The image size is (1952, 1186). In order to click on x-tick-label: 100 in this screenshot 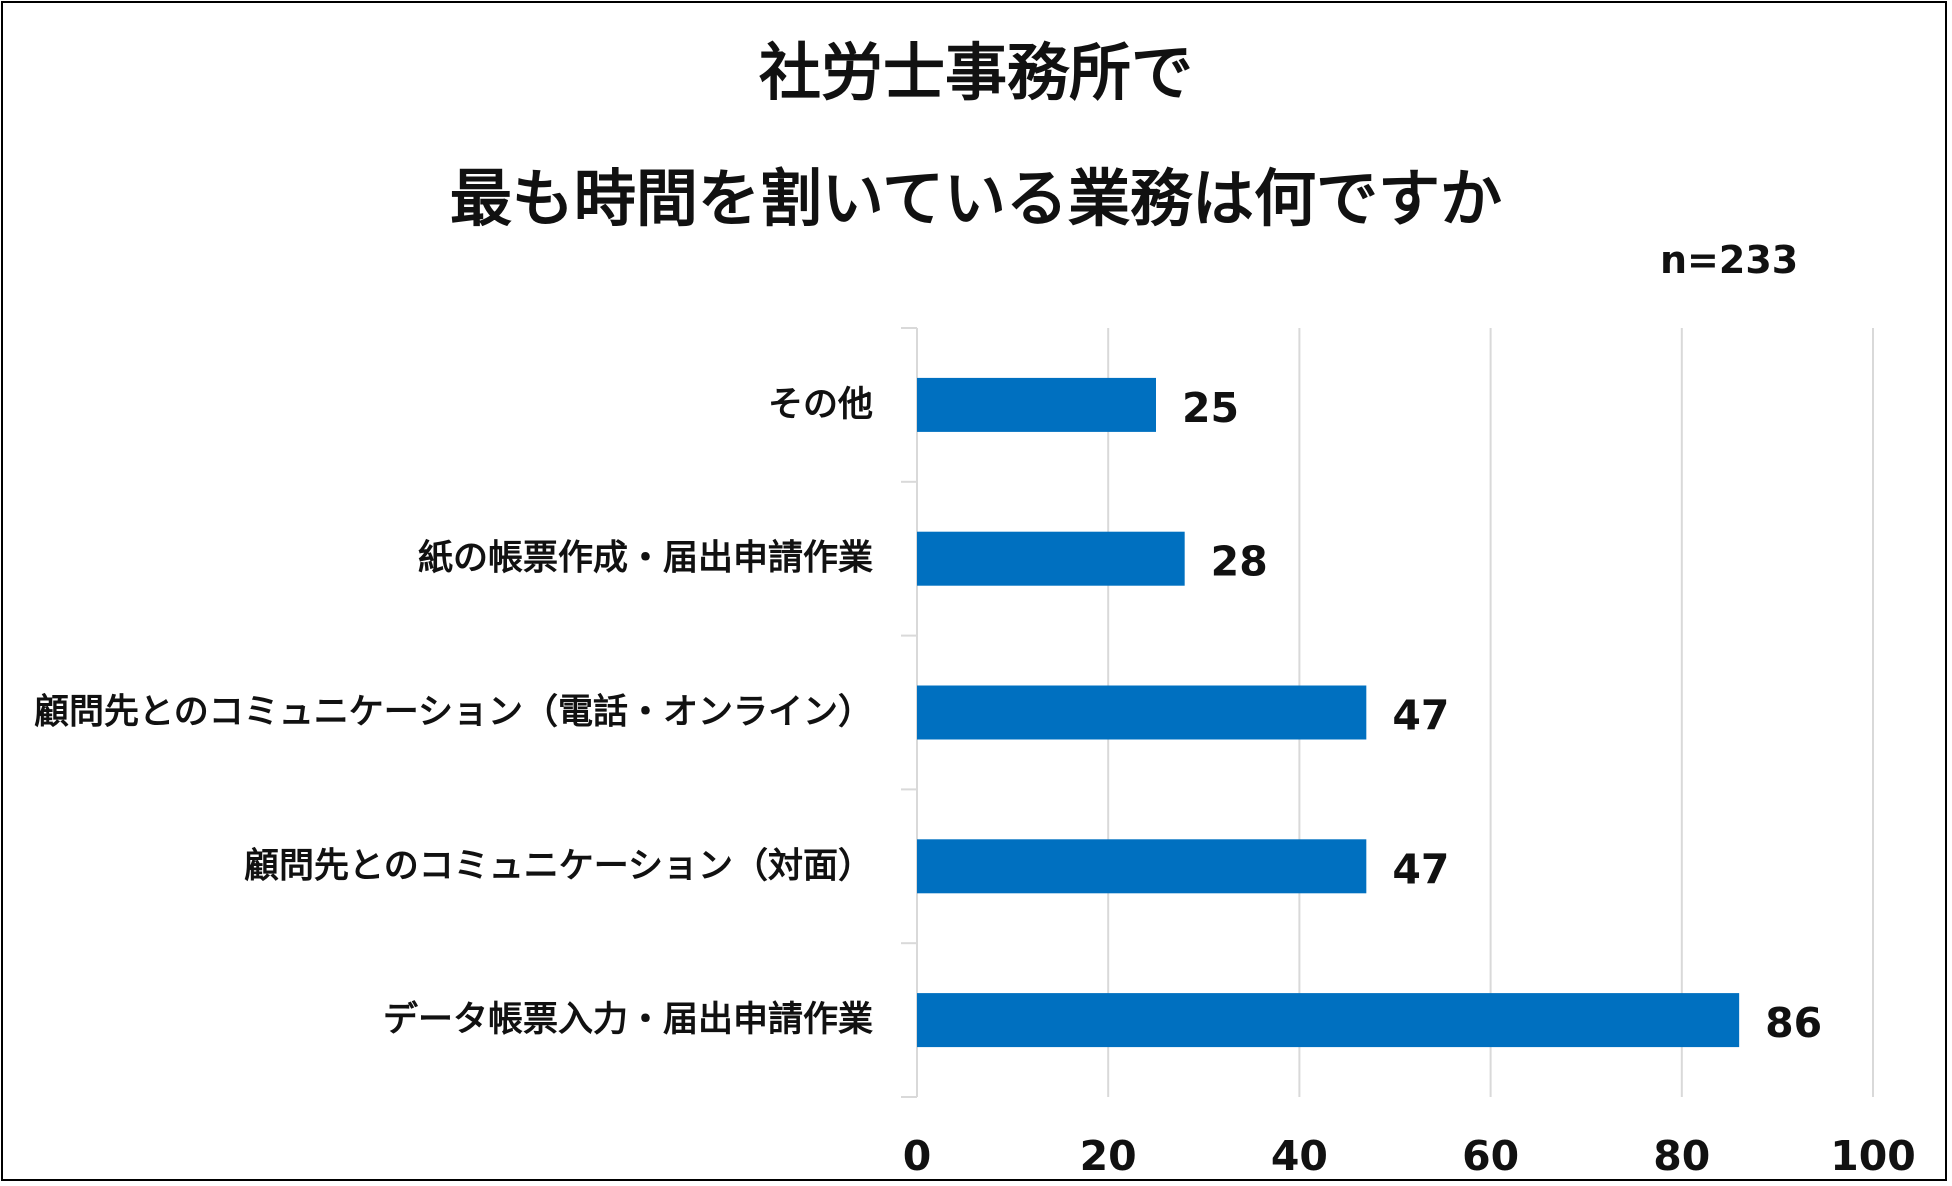, I will do `click(1873, 1156)`.